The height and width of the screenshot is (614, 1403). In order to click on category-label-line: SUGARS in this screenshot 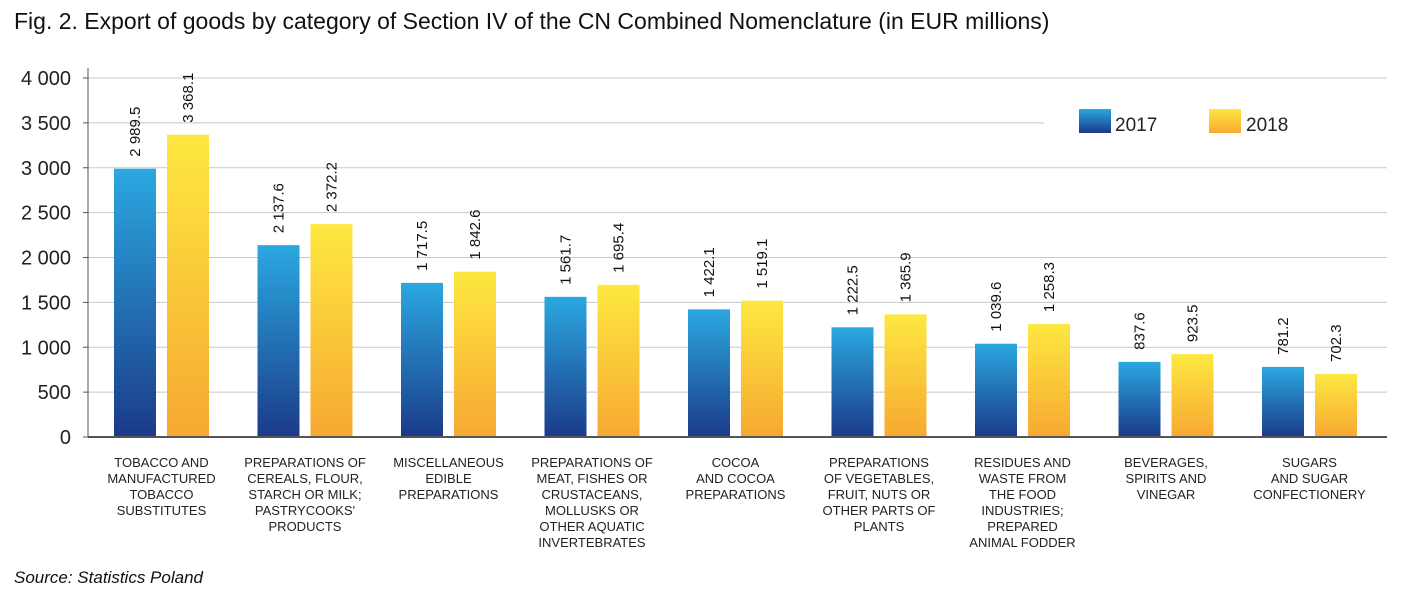, I will do `click(1309, 462)`.